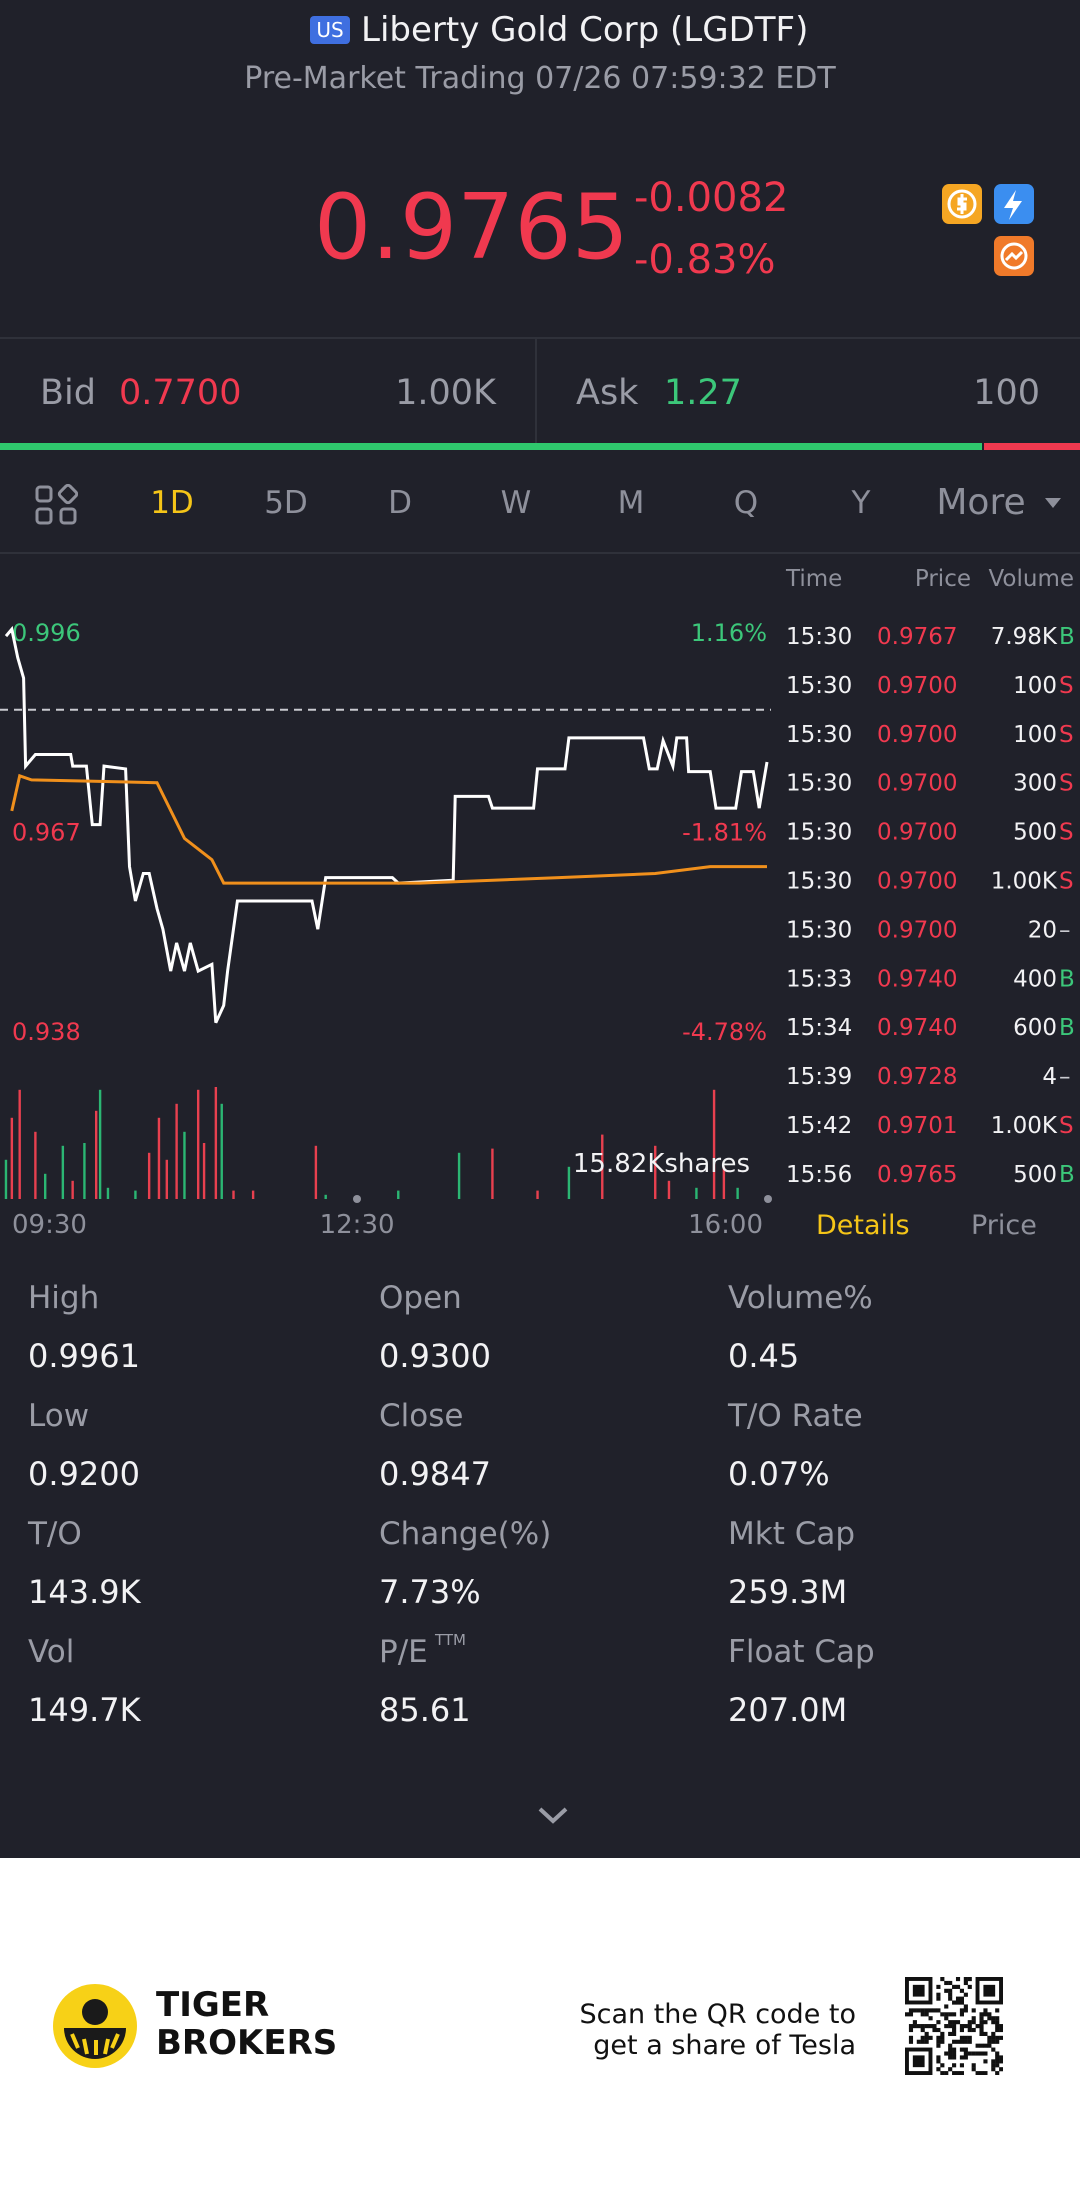  Describe the element at coordinates (1053, 503) in the screenshot. I see `dropdown-arrow` at that location.